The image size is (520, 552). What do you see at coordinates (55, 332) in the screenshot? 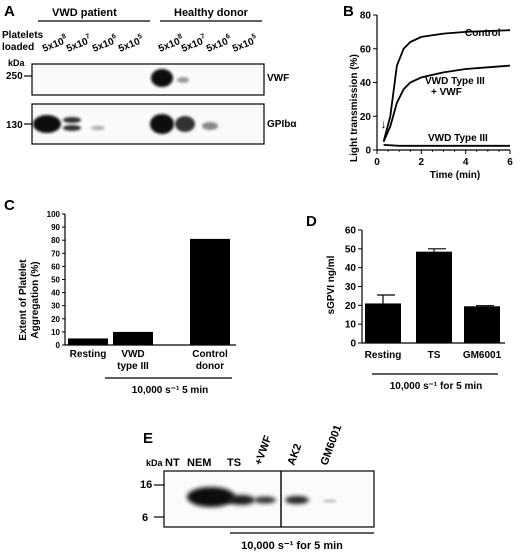
I see `c-ytick-label-10: 10` at bounding box center [55, 332].